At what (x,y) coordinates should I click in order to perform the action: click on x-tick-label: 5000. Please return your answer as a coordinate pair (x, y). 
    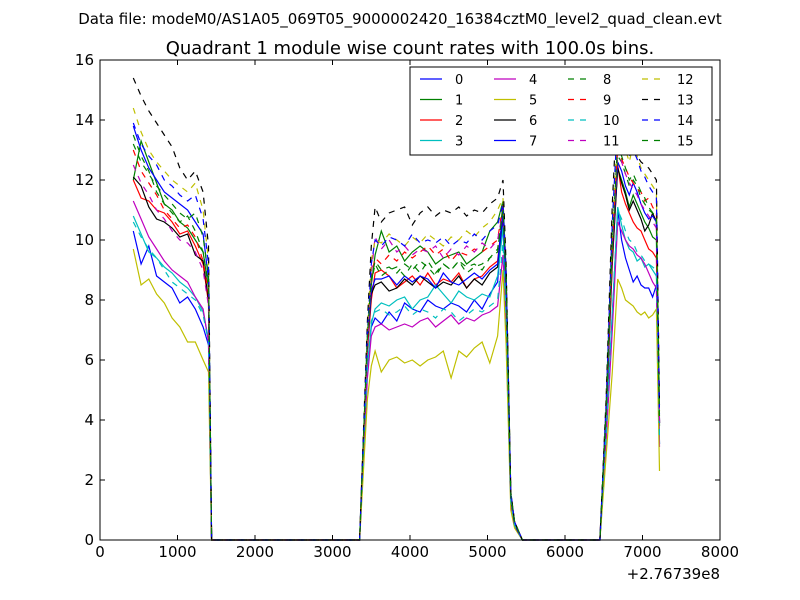
    Looking at the image, I should click on (487, 552).